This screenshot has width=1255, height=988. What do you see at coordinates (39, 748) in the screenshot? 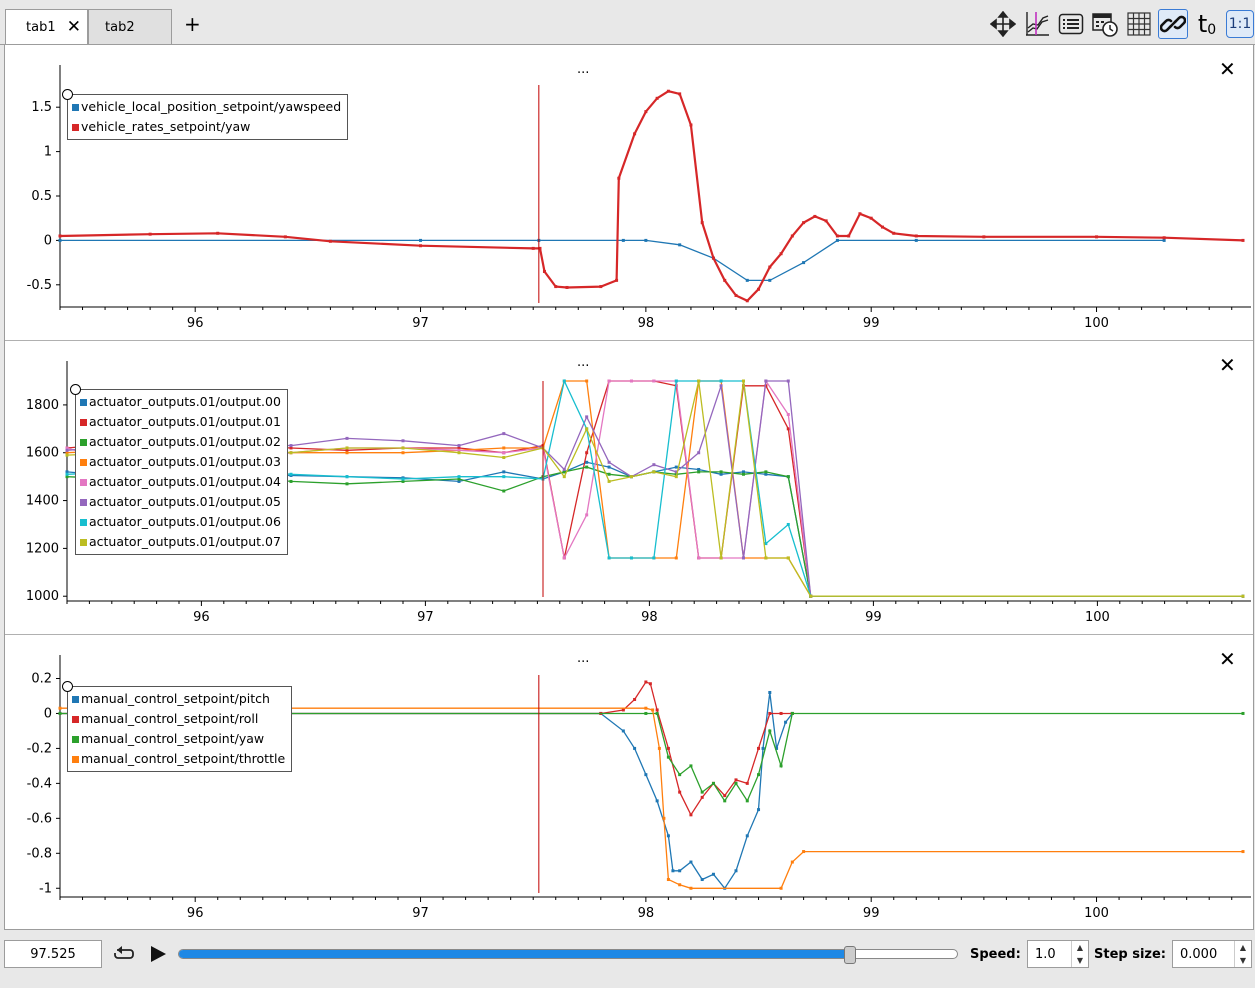
I see `y-tick-label: -0.2` at bounding box center [39, 748].